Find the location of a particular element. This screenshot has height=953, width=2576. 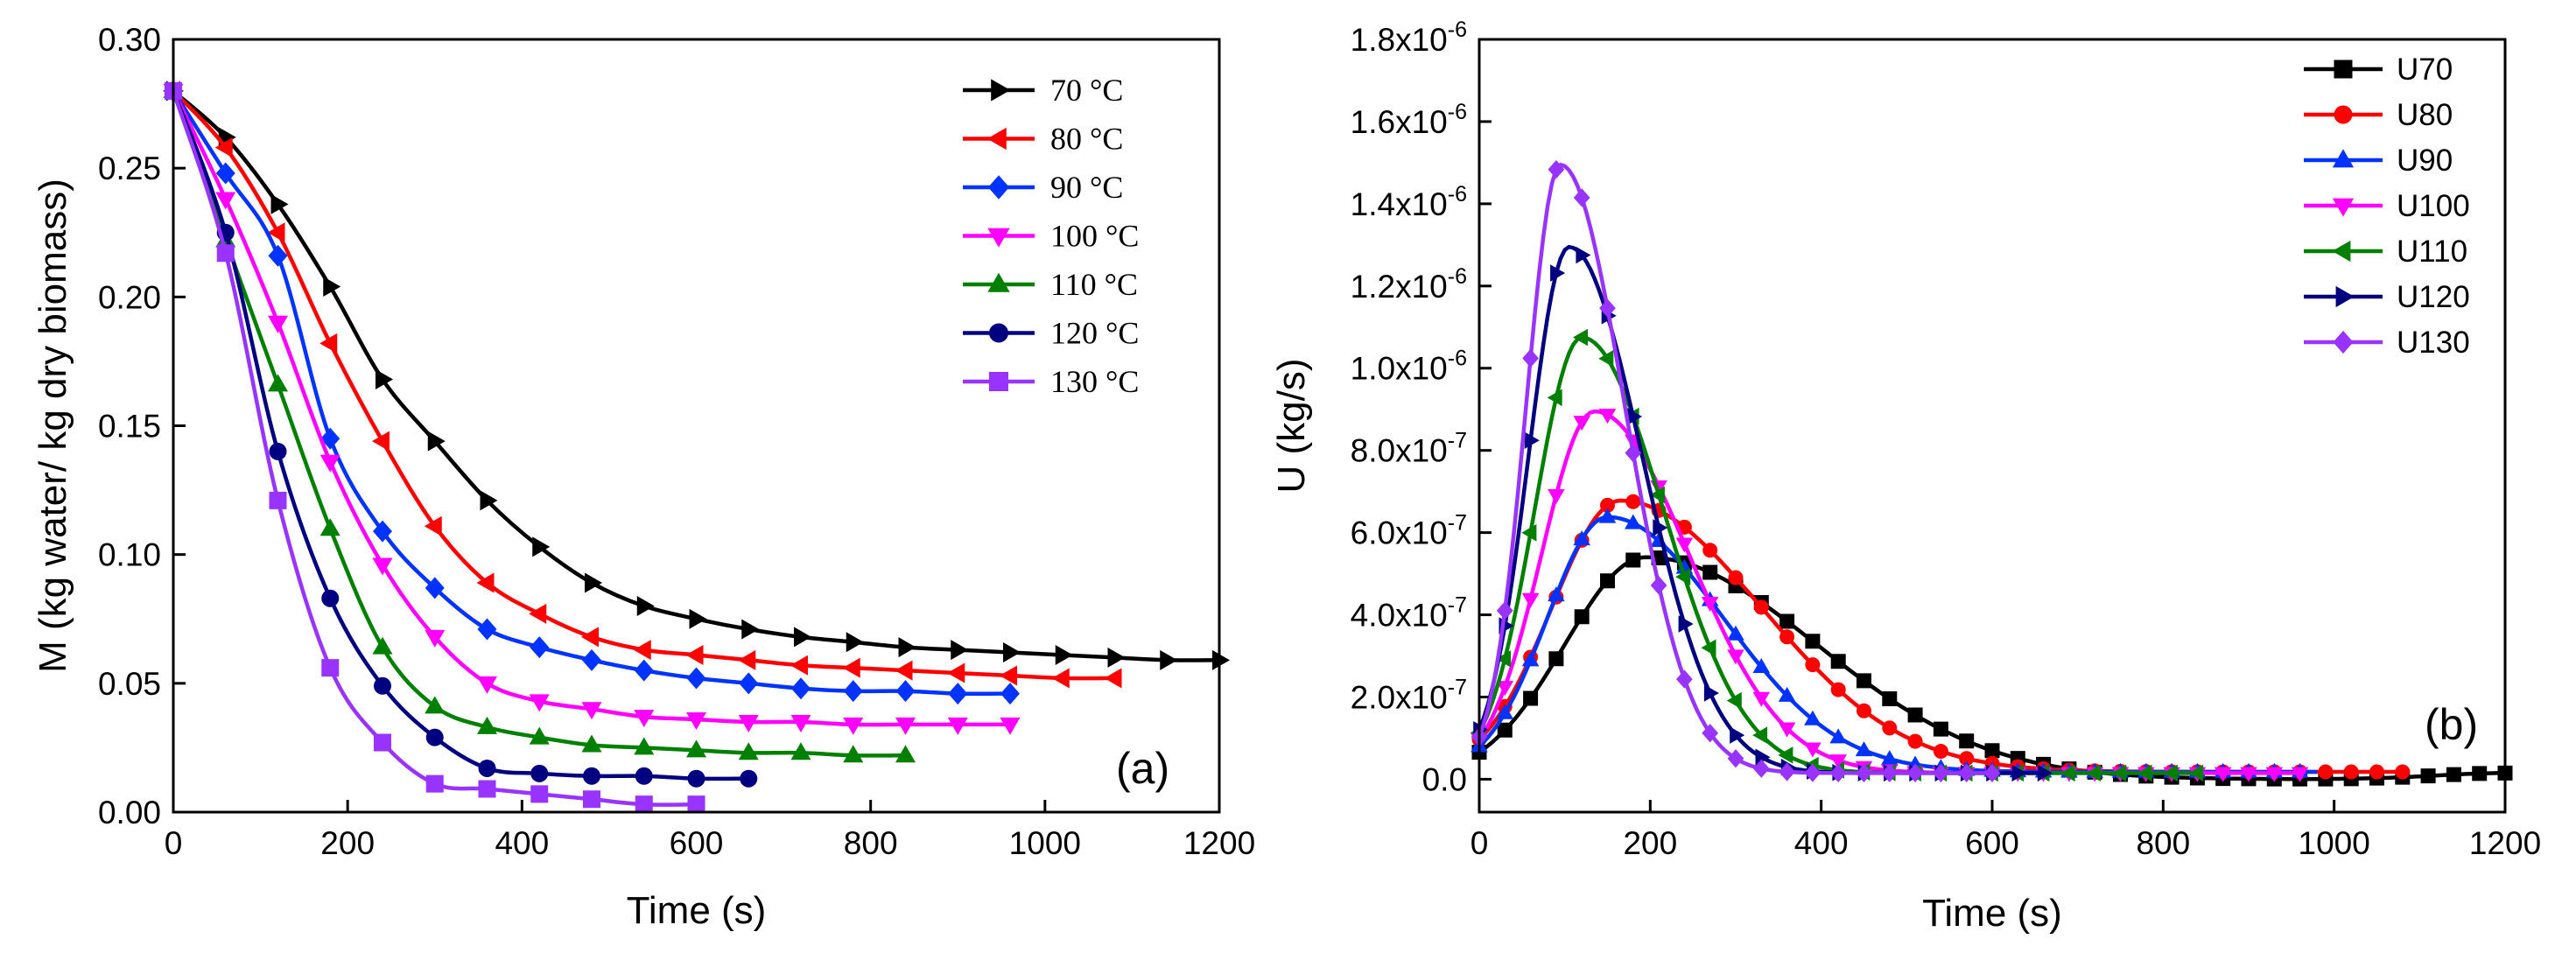

legend-label-a: 120 °C is located at coordinates (1095, 333).